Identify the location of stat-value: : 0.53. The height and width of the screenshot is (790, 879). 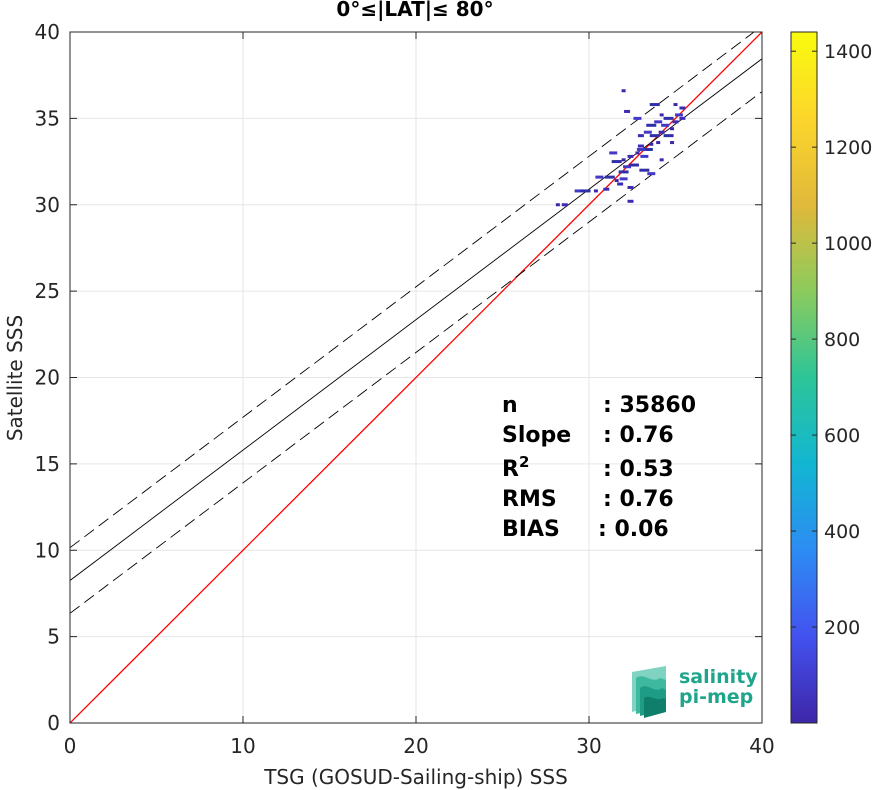
(638, 469).